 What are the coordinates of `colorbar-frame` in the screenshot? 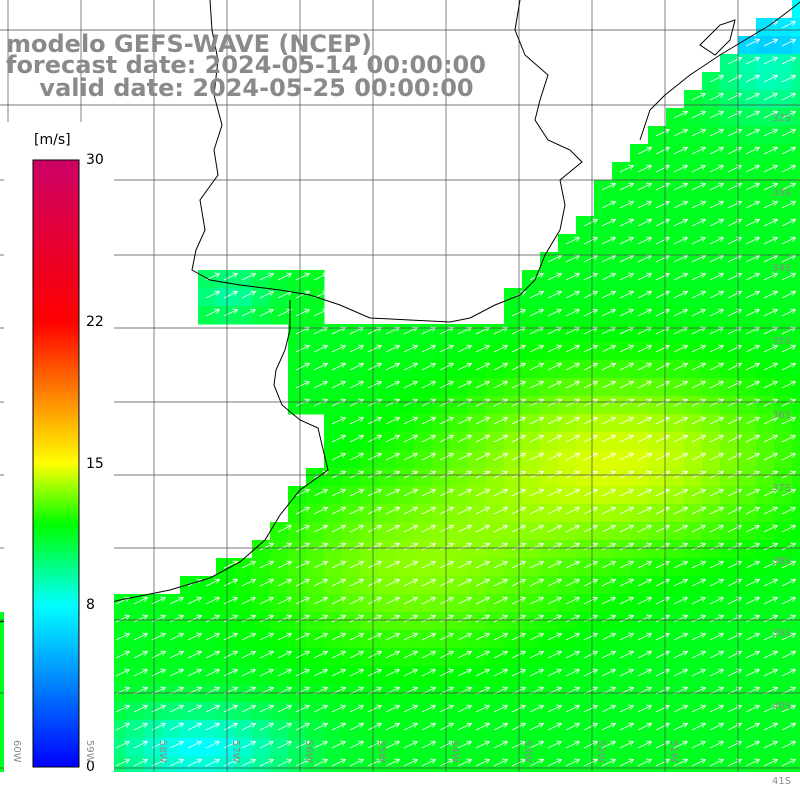 It's located at (56, 463).